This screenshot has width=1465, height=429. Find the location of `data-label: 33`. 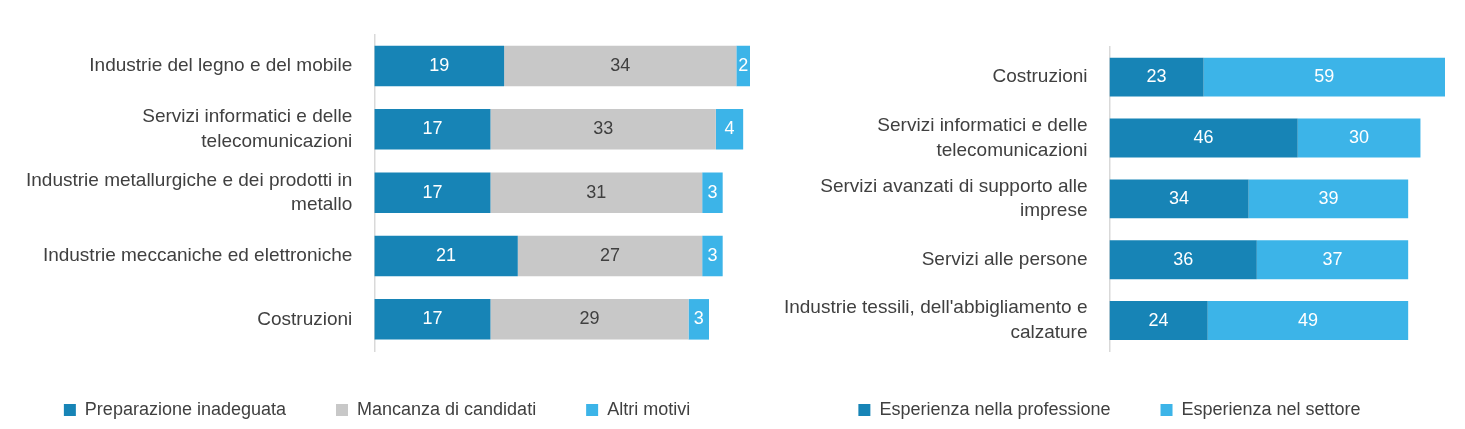

data-label: 33 is located at coordinates (603, 128).